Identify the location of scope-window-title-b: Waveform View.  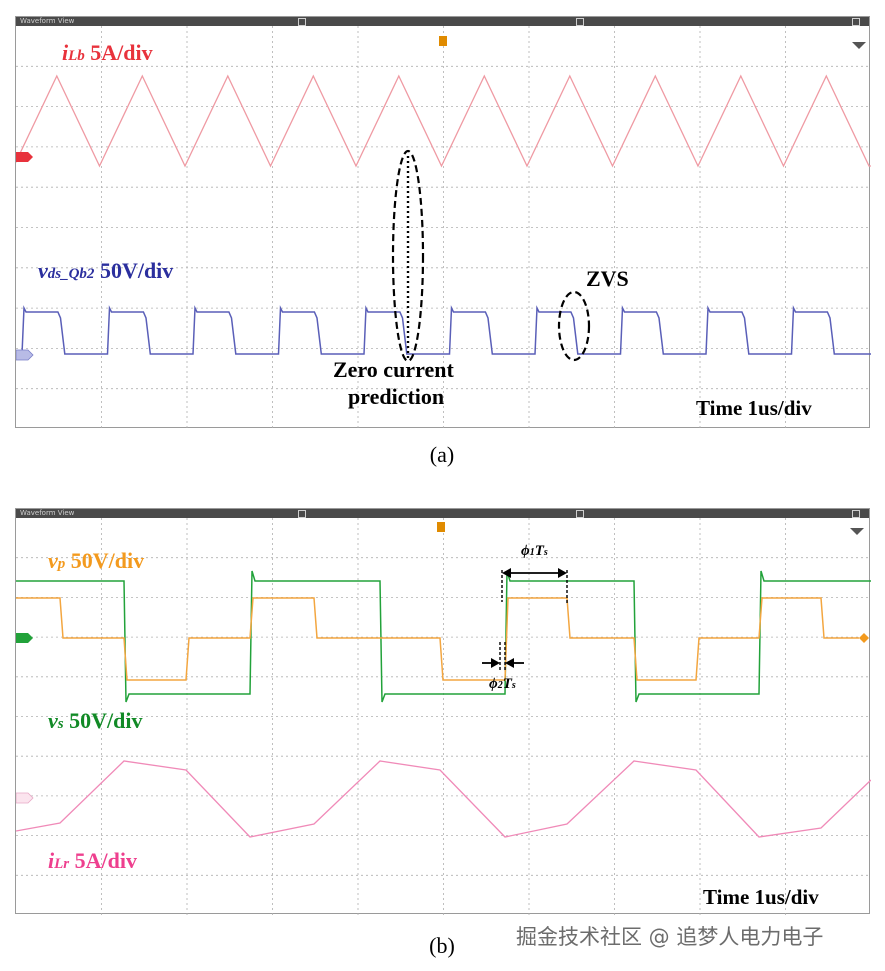
(47, 513).